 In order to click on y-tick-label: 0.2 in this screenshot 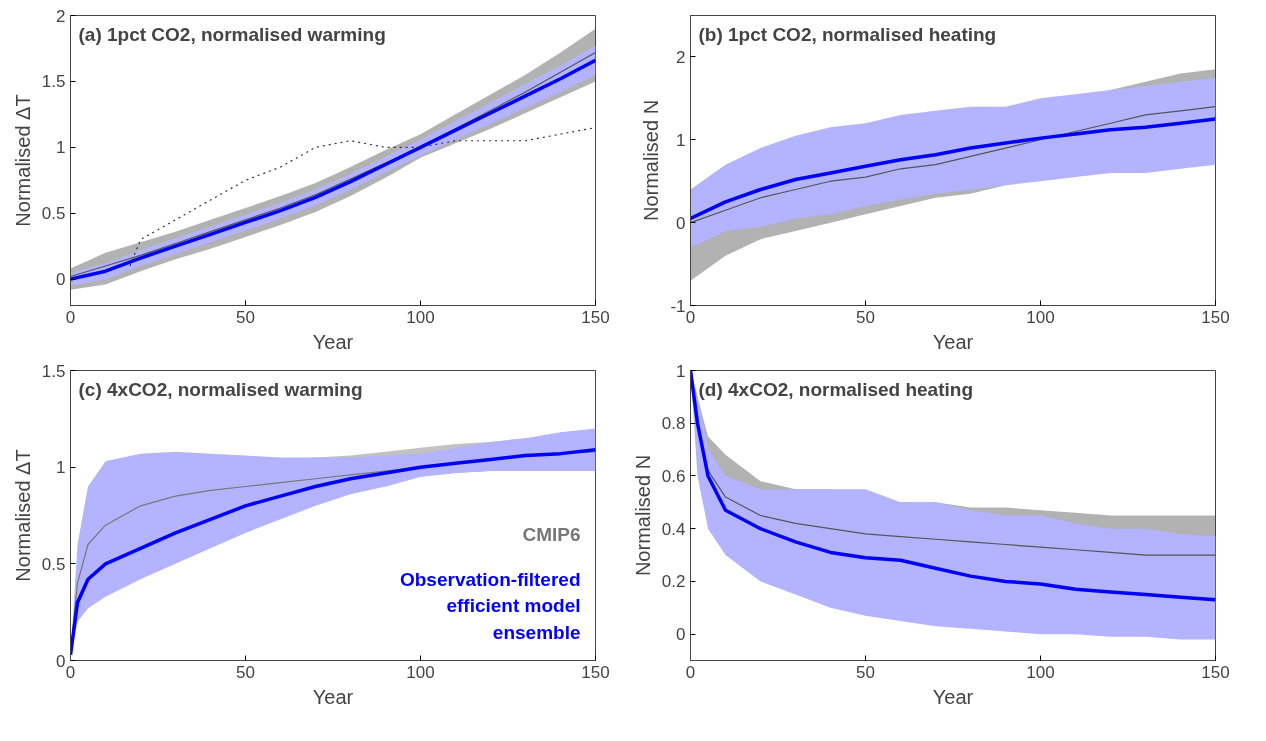, I will do `click(673, 582)`.